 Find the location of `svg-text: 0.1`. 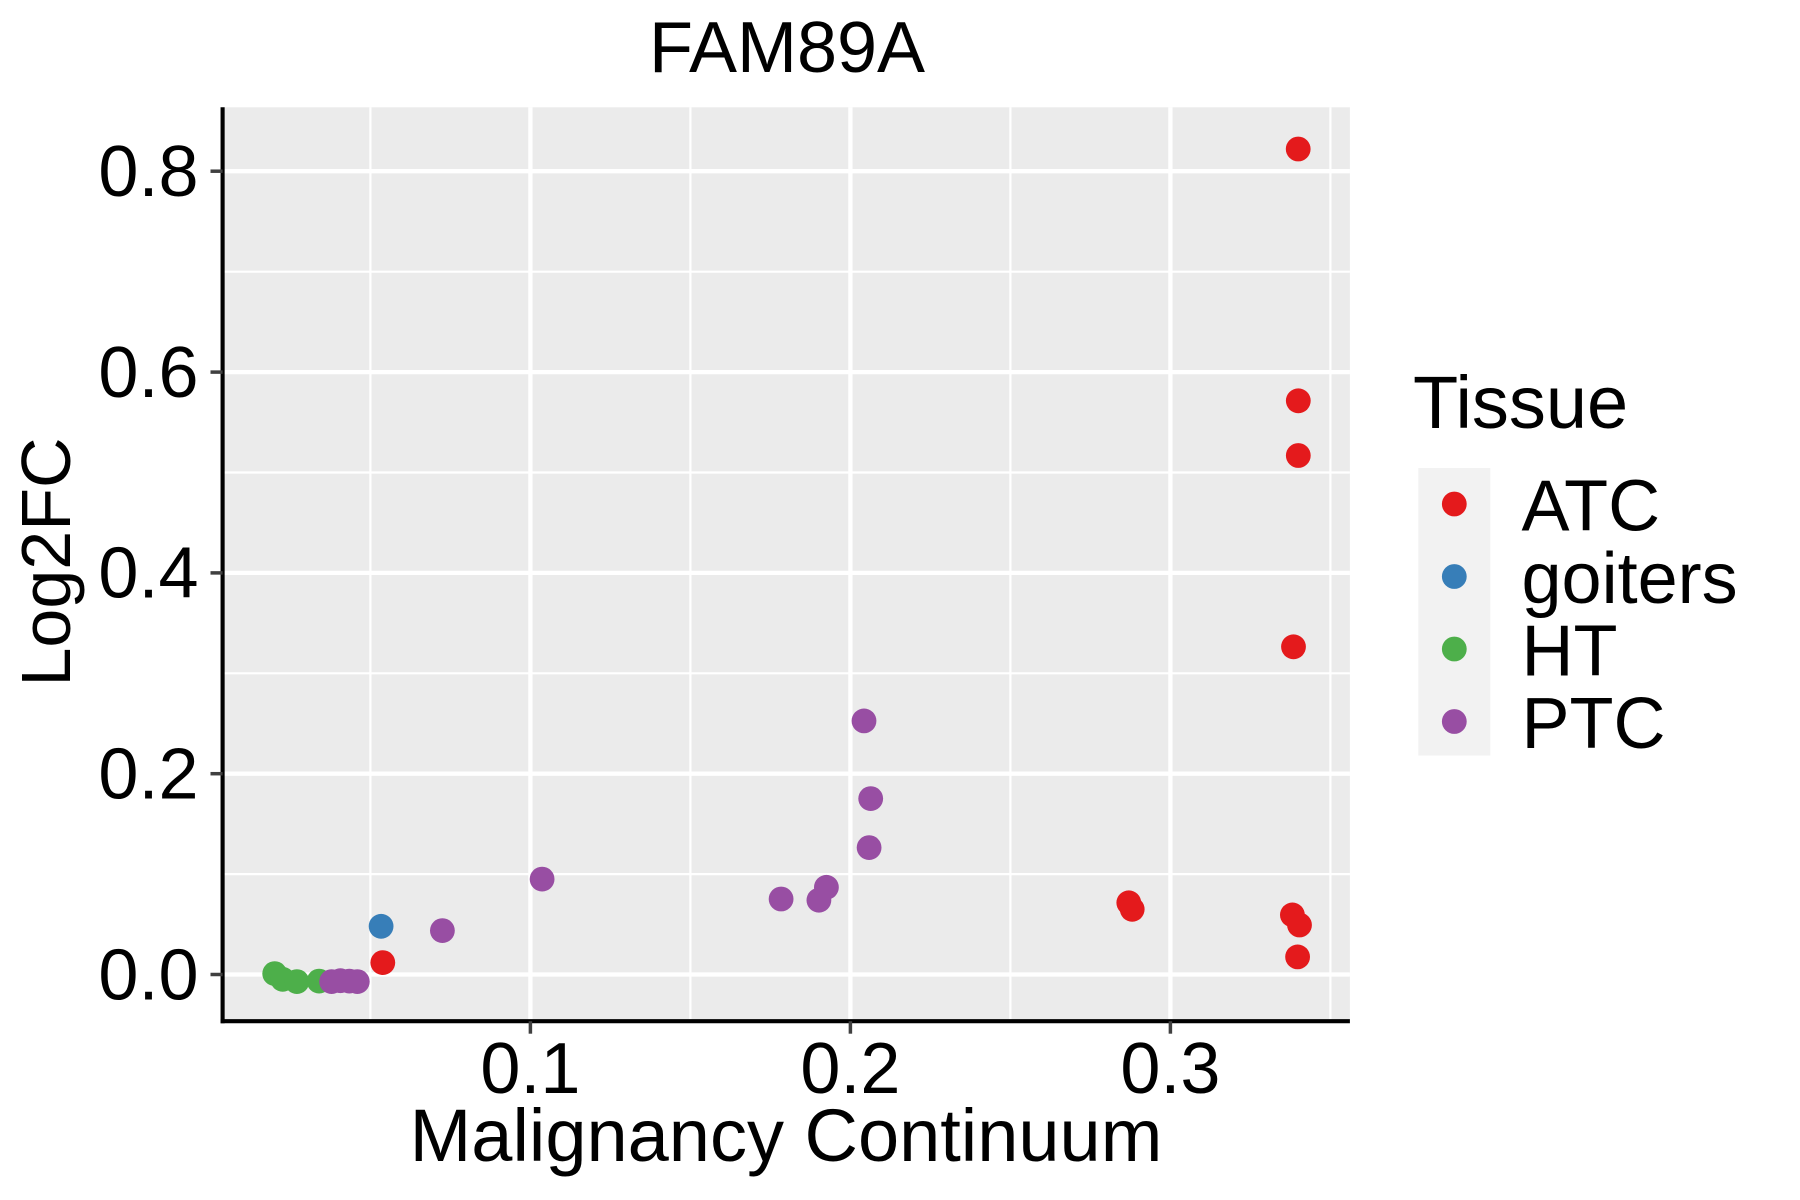

svg-text: 0.1 is located at coordinates (530, 1069).